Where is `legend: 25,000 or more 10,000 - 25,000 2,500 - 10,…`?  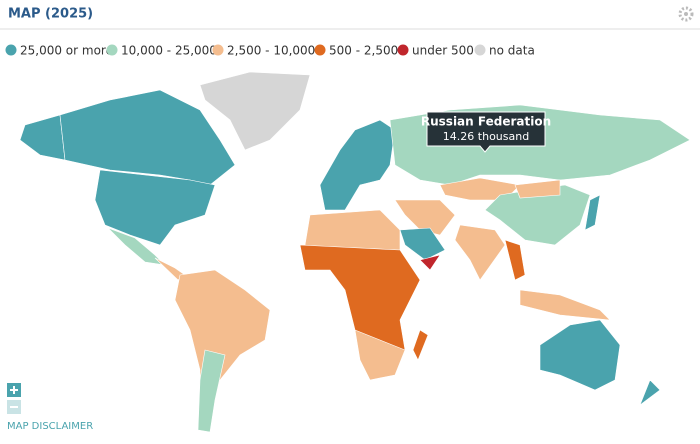 legend: 25,000 or more 10,000 - 25,000 2,500 - 10,… is located at coordinates (270, 51).